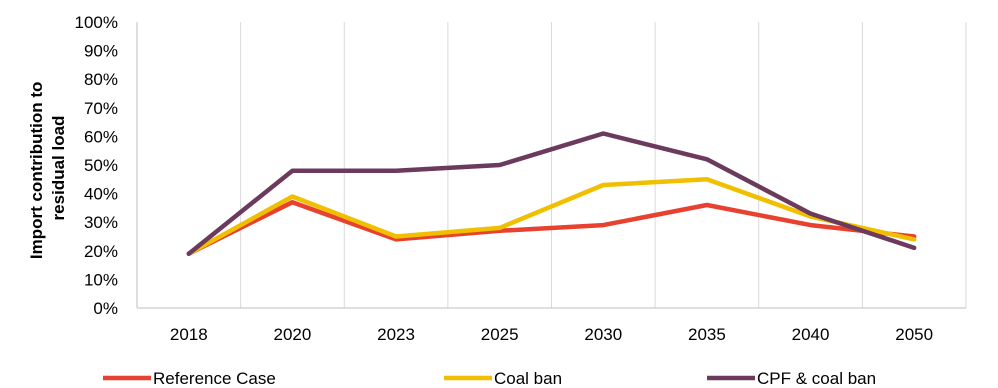 This screenshot has height=388, width=998. I want to click on y-tick-label: 90%, so click(101, 51).